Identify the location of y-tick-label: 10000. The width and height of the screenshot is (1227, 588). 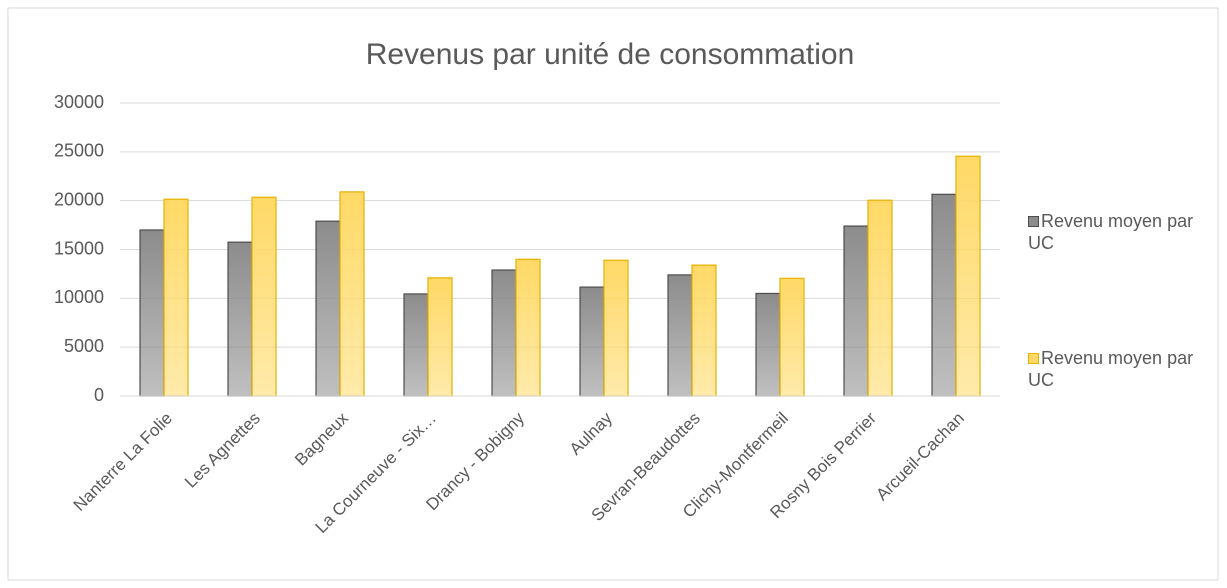
(79, 297).